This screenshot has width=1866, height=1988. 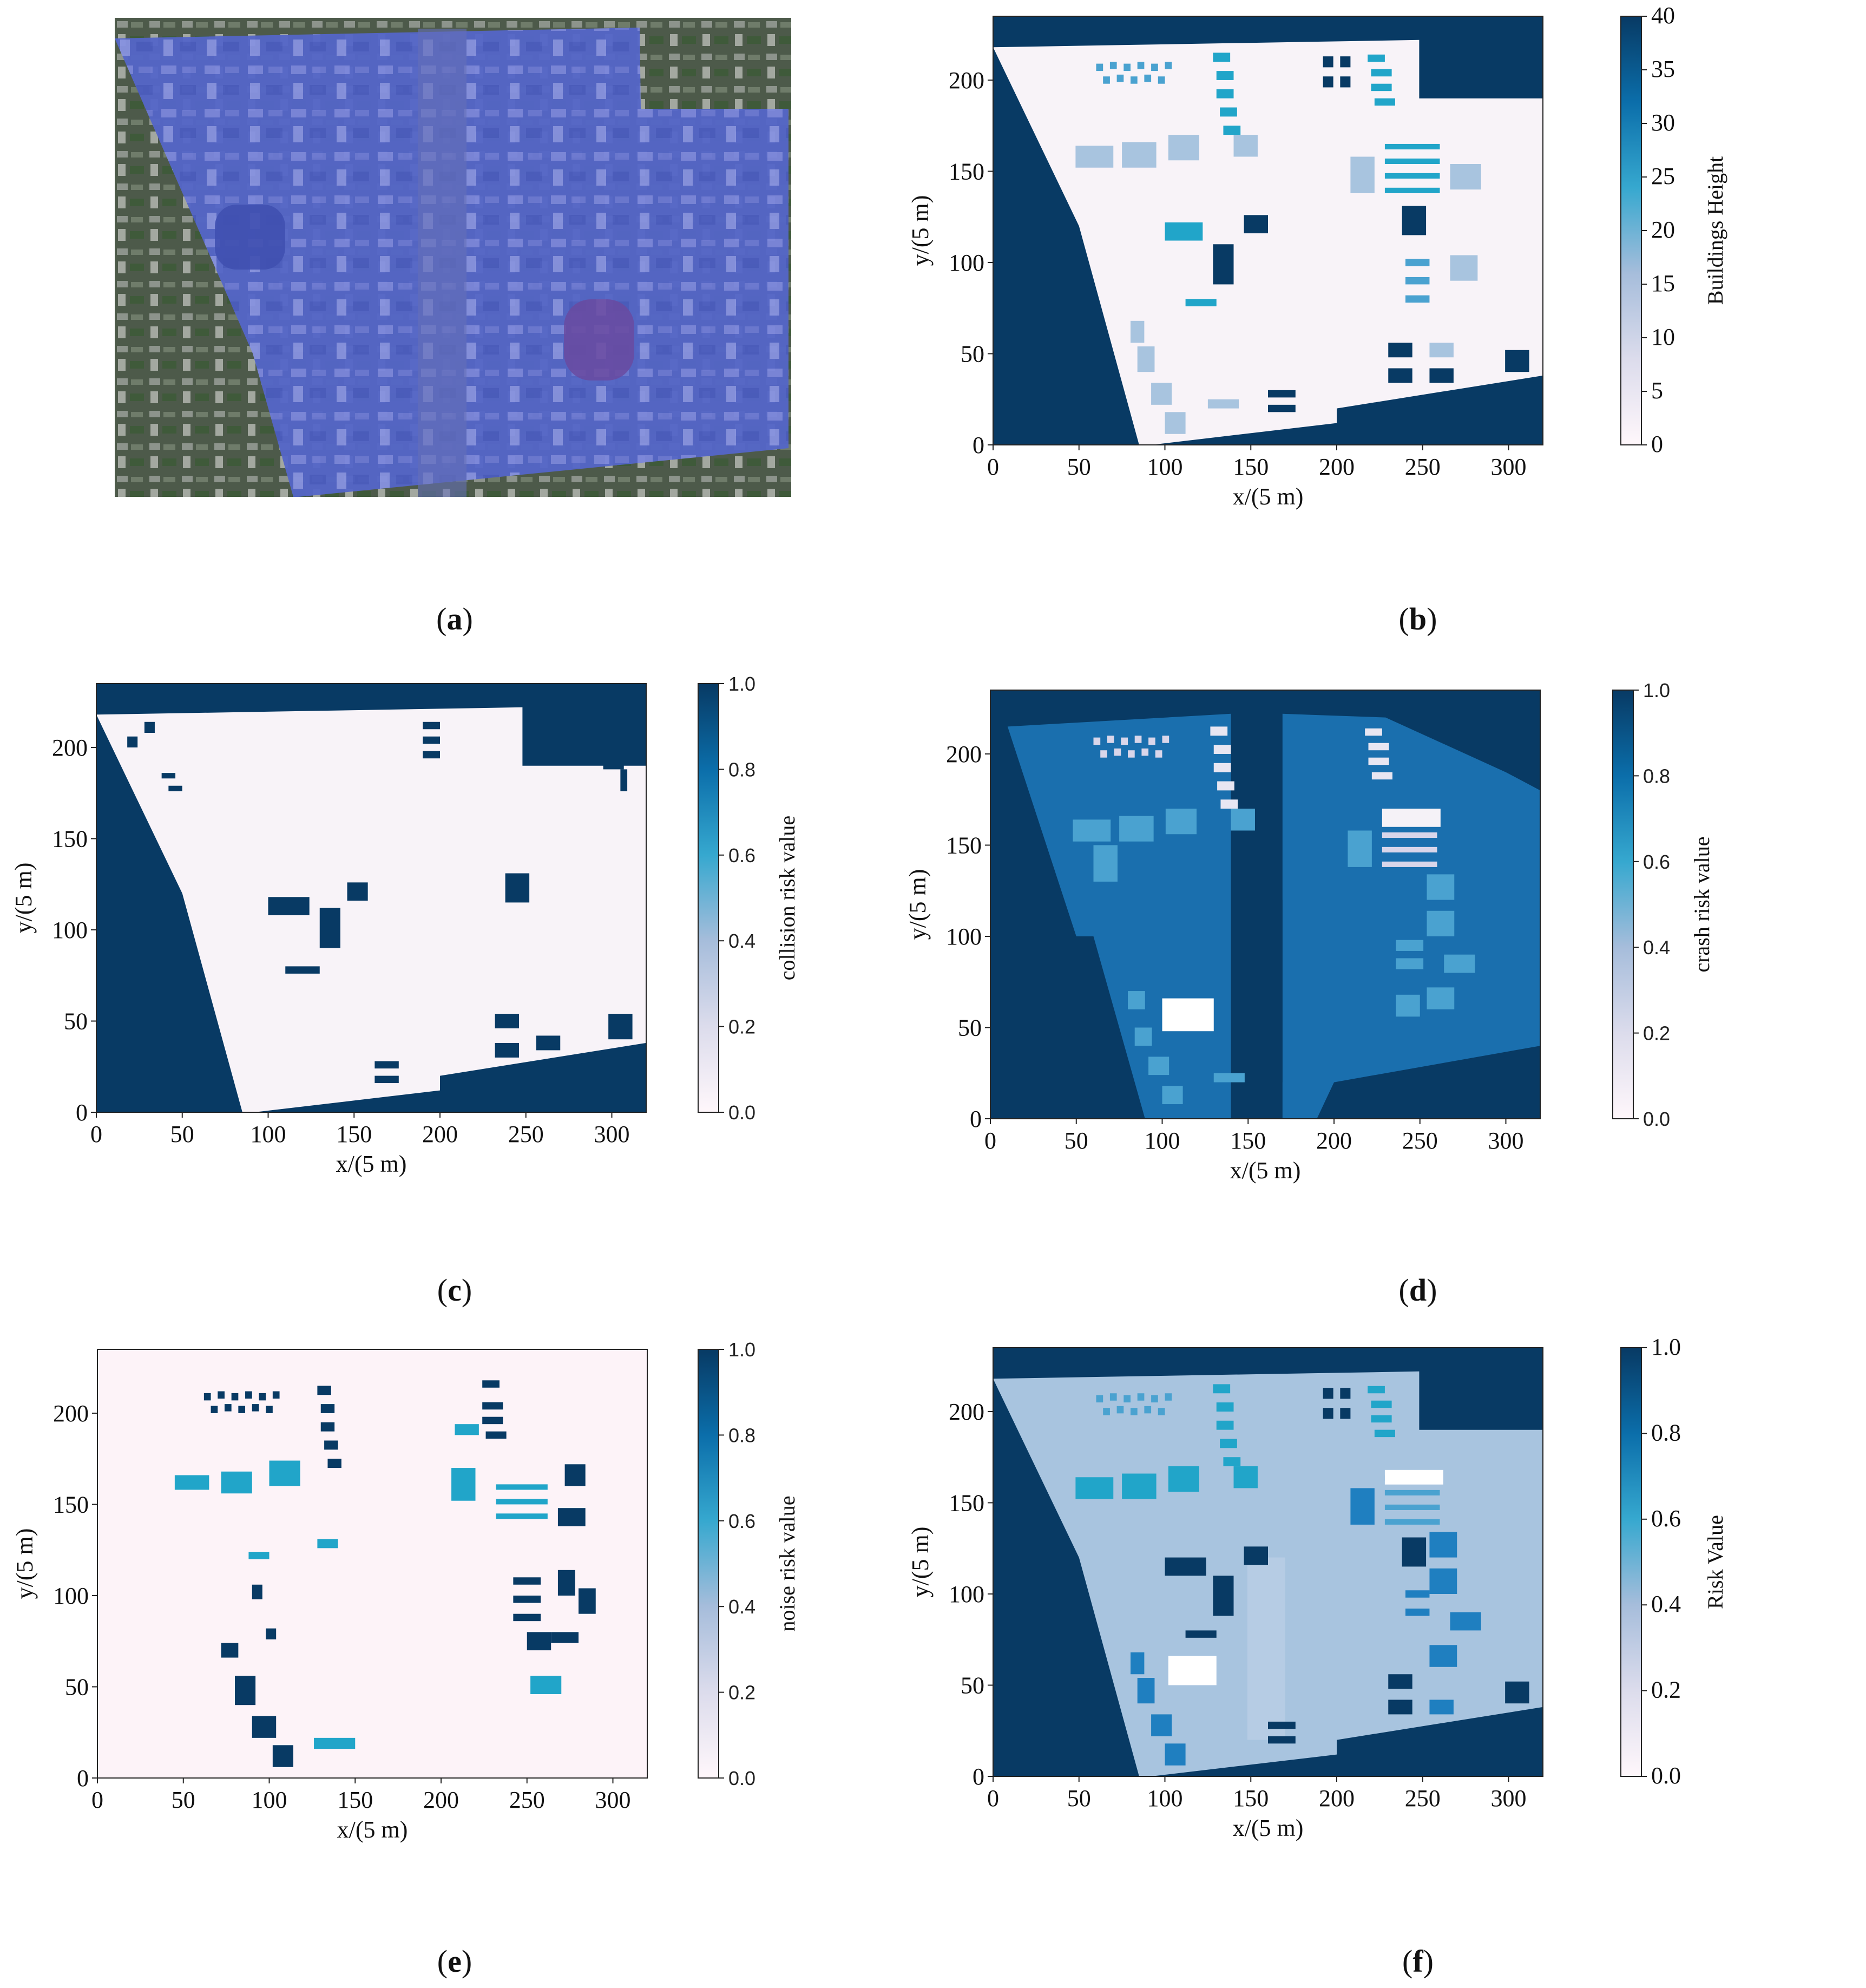 I want to click on bright-zone, so click(x=1192, y=1670).